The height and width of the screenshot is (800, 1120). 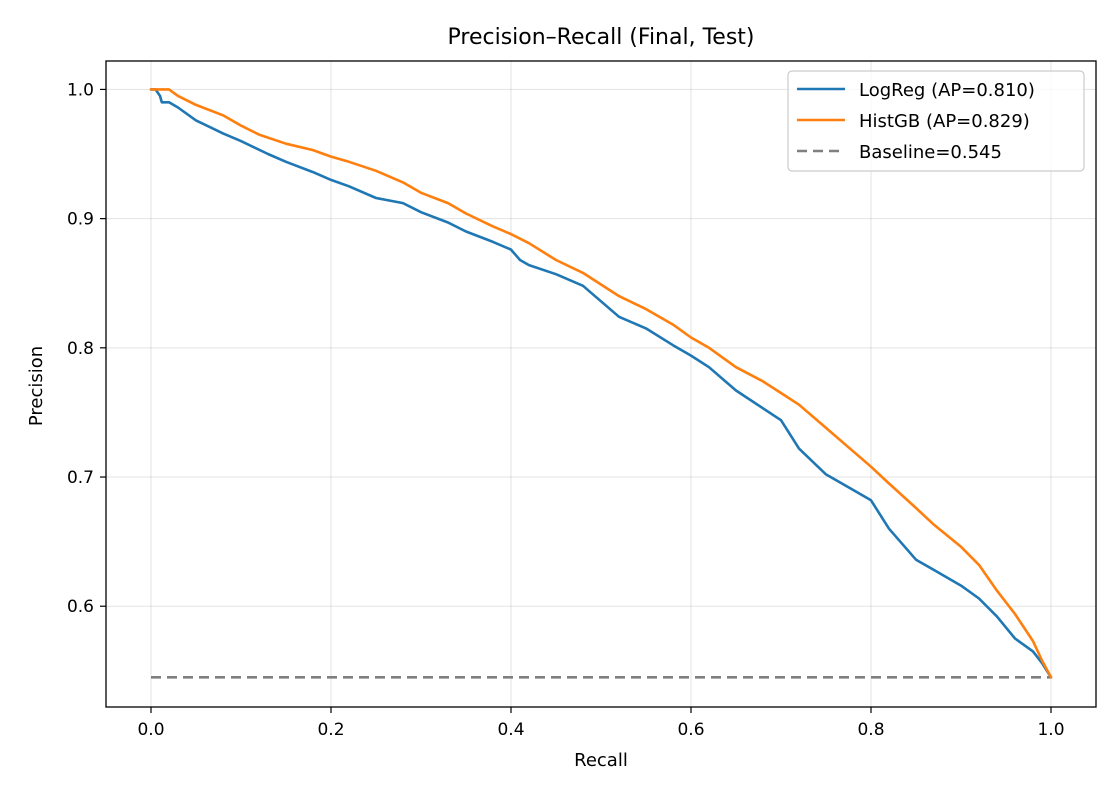 I want to click on y-tick-label: 0.8, so click(x=80, y=349).